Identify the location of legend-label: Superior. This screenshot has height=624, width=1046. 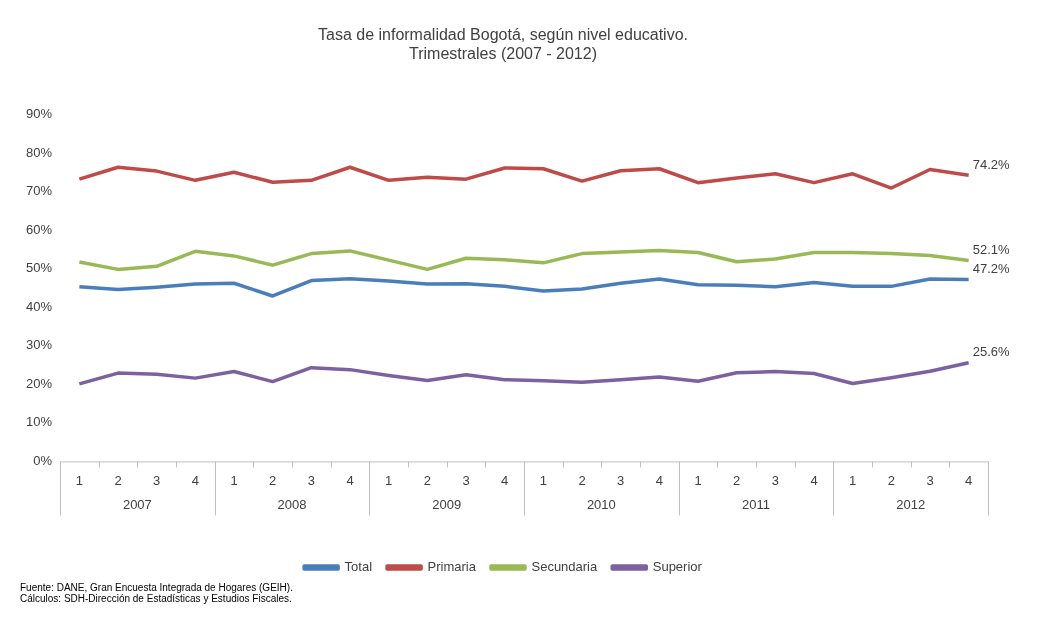
(677, 567).